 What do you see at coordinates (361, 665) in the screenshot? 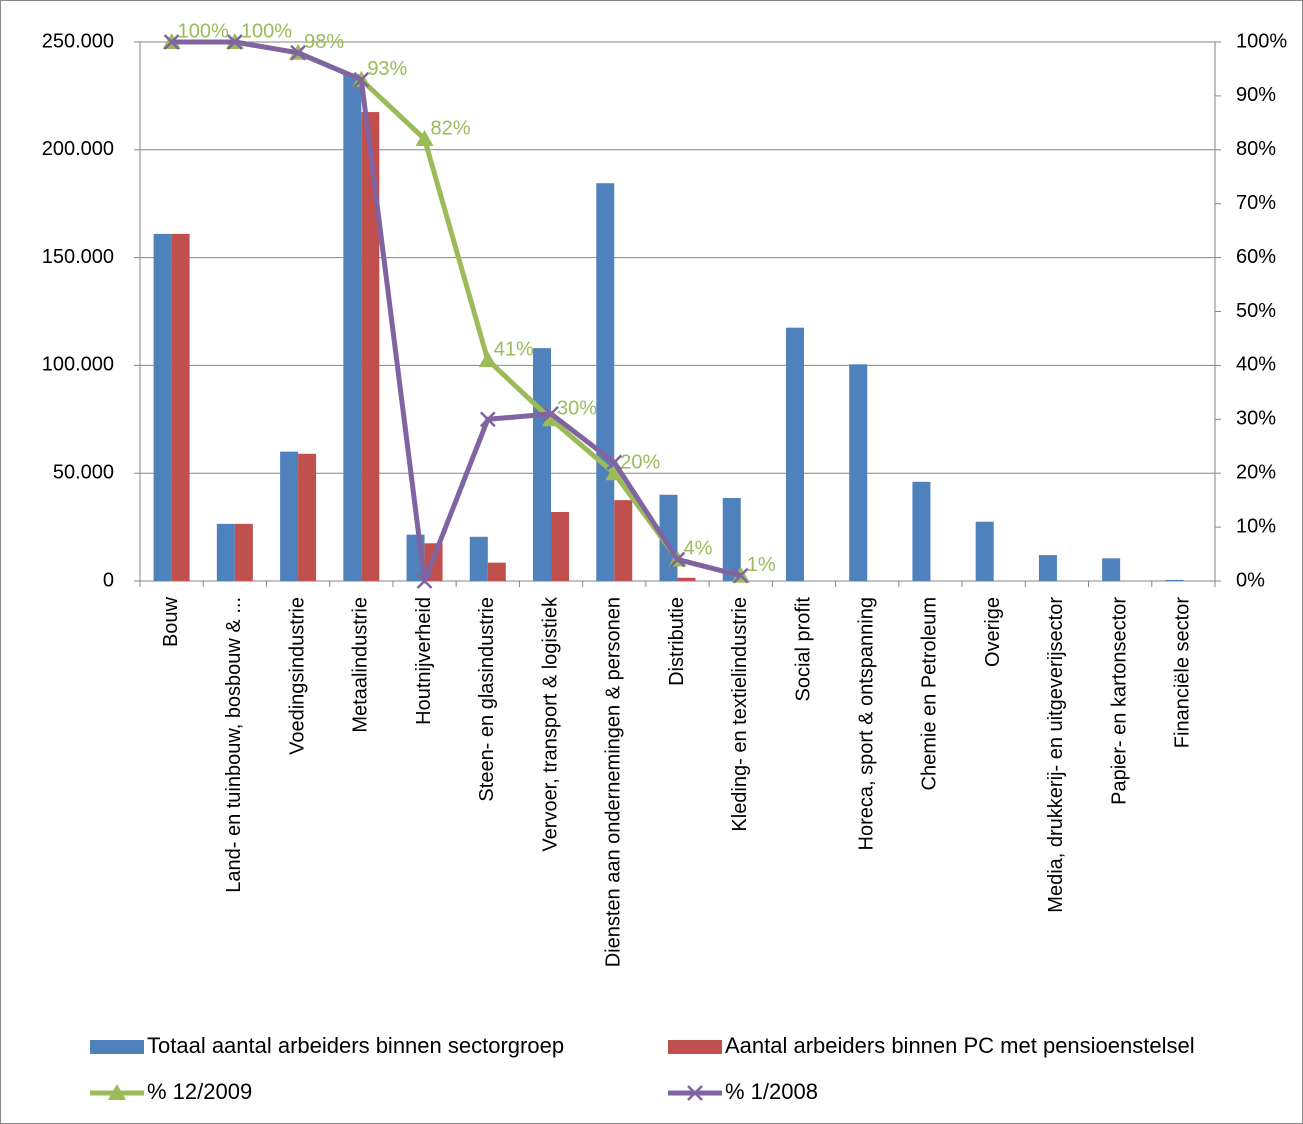
I see `x-tick-label: Metaalindustrie` at bounding box center [361, 665].